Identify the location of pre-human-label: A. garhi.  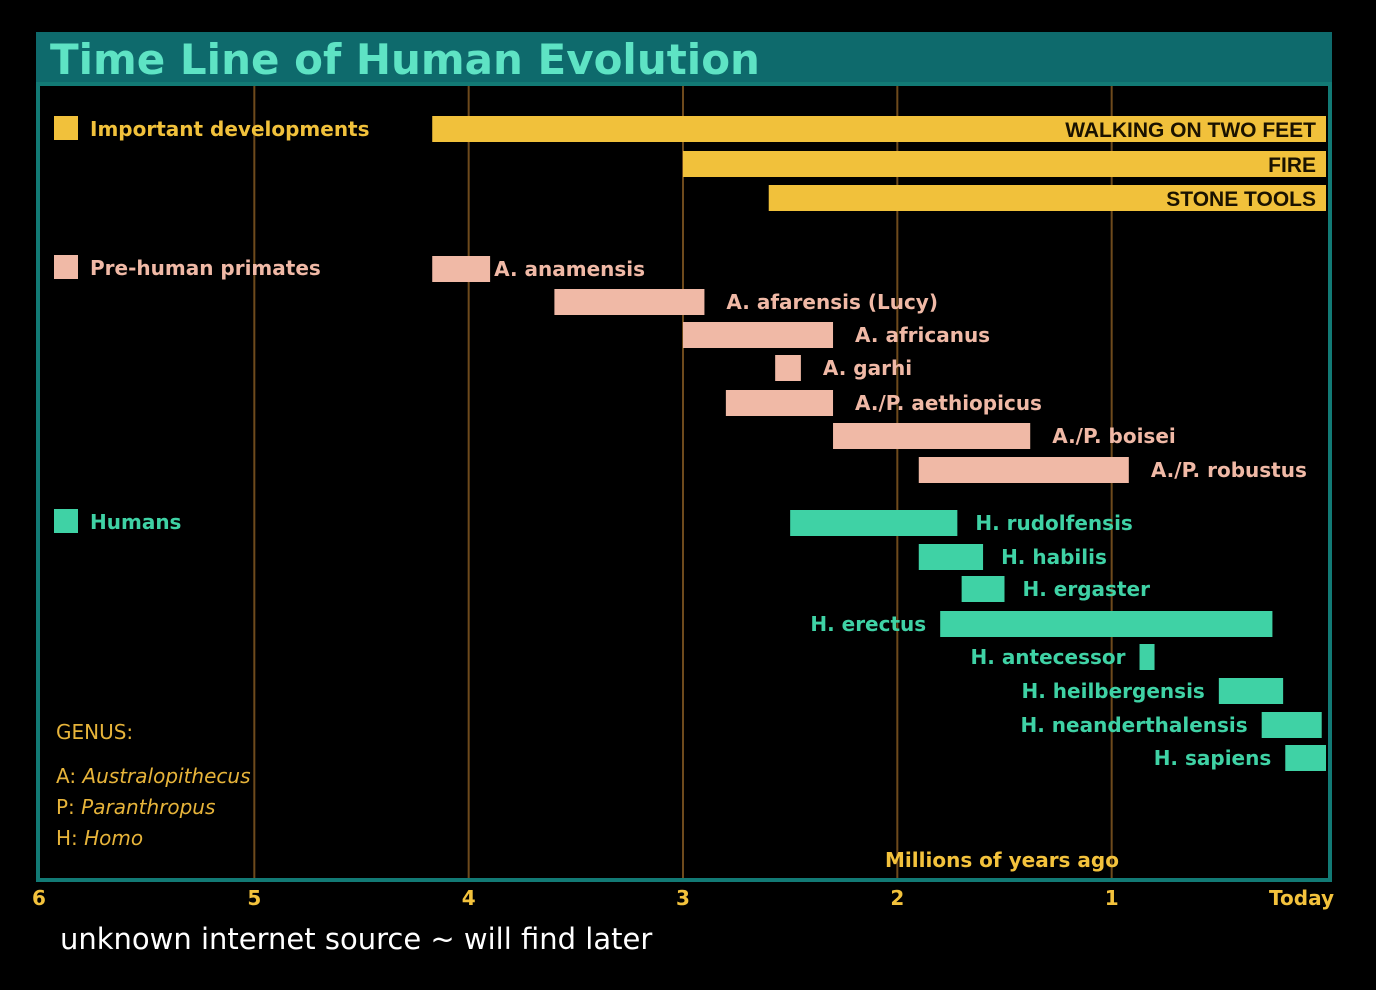
(867, 368).